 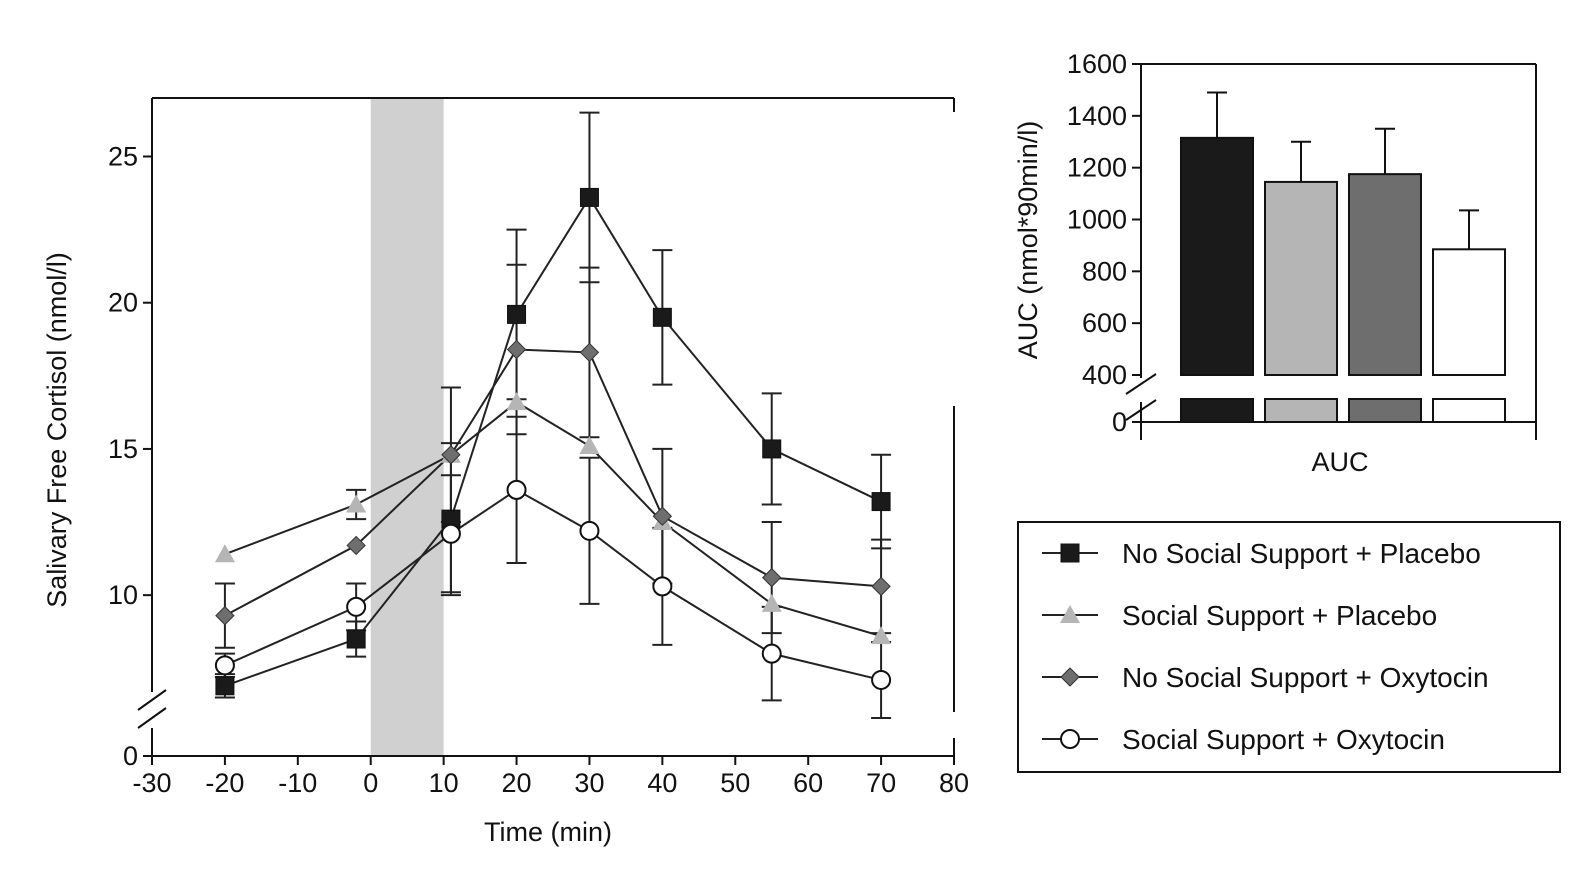 What do you see at coordinates (370, 783) in the screenshot?
I see `x-tick-label: 0` at bounding box center [370, 783].